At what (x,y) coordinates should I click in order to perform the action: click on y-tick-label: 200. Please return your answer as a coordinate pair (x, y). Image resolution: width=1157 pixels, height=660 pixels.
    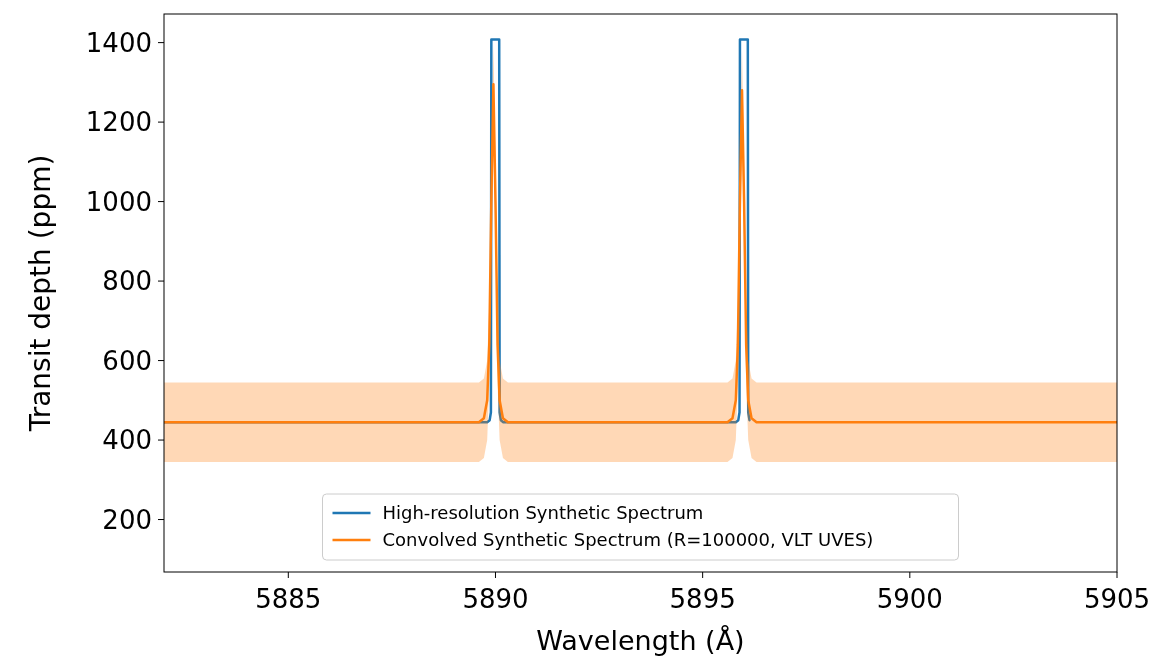
    Looking at the image, I should click on (127, 519).